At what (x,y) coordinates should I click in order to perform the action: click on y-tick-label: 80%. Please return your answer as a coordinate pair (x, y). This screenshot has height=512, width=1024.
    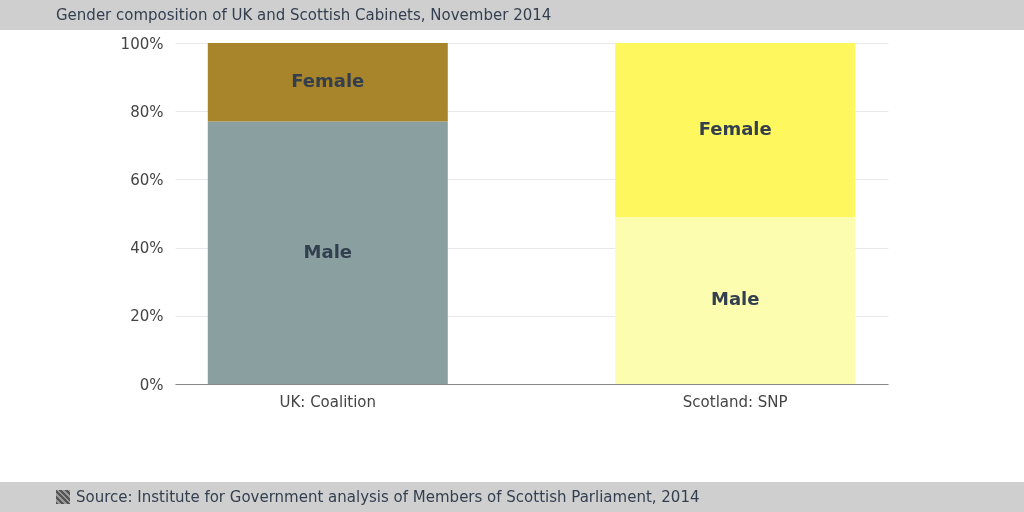
    Looking at the image, I should click on (147, 111).